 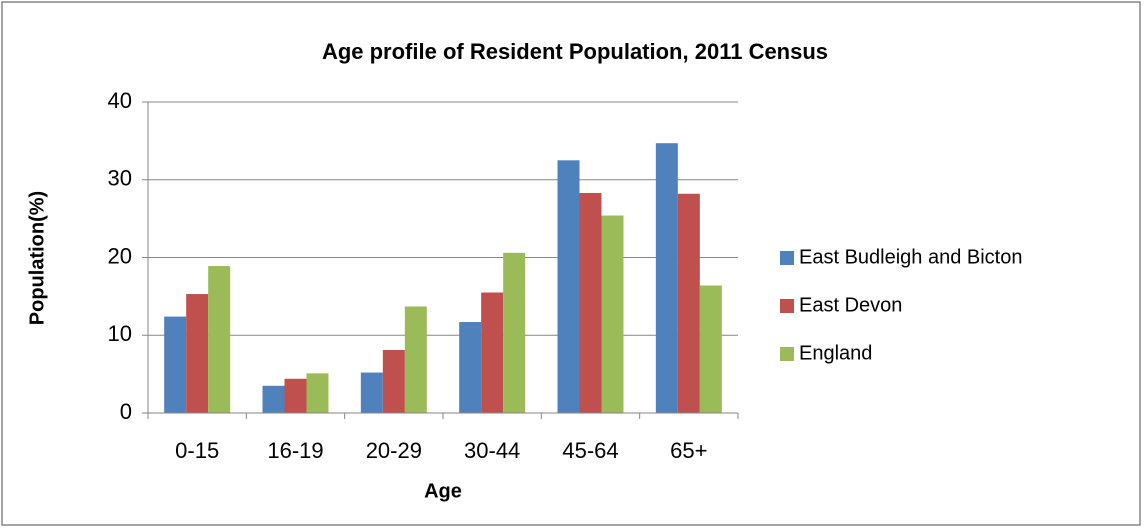 What do you see at coordinates (590, 450) in the screenshot?
I see `x-tick-label: 45-64` at bounding box center [590, 450].